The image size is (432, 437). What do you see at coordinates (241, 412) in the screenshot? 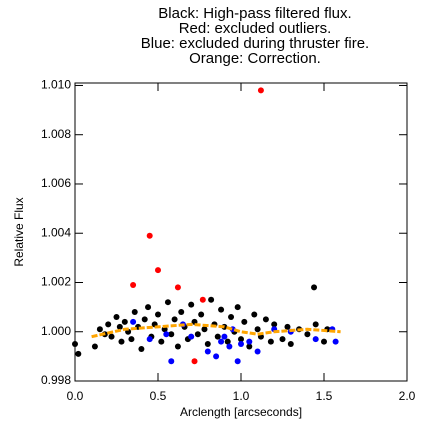
I see `x-axis-label: Arclength [arcseconds]` at bounding box center [241, 412].